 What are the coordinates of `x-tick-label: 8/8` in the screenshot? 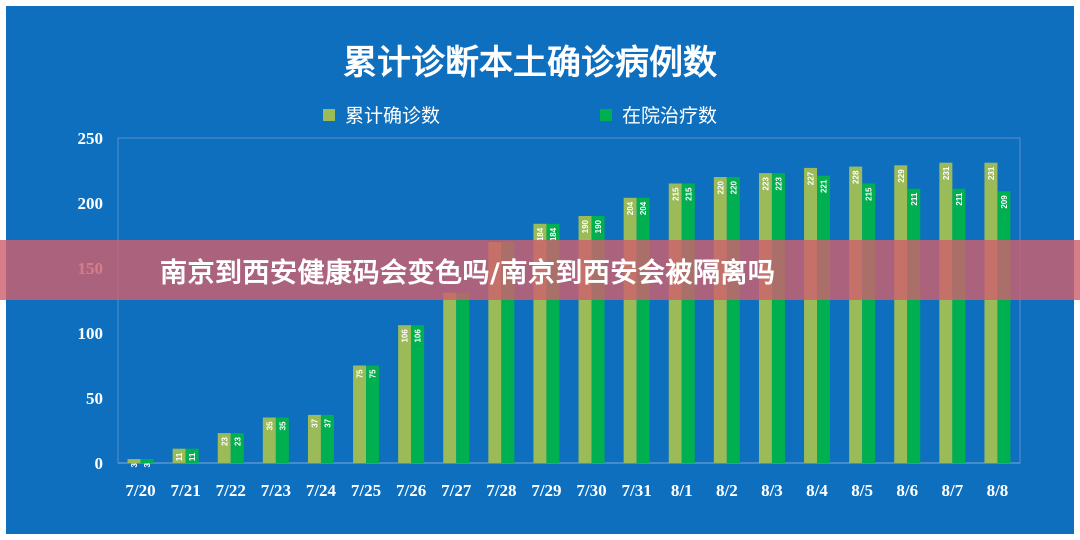 It's located at (998, 490).